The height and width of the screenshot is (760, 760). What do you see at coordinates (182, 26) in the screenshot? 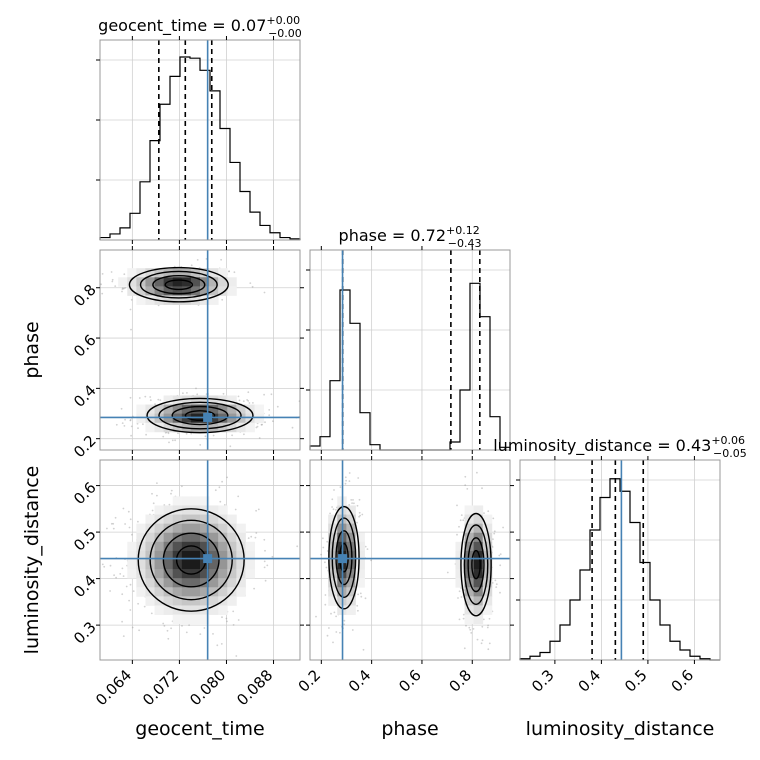
I see `title-text: geocent_time = 0.07` at bounding box center [182, 26].